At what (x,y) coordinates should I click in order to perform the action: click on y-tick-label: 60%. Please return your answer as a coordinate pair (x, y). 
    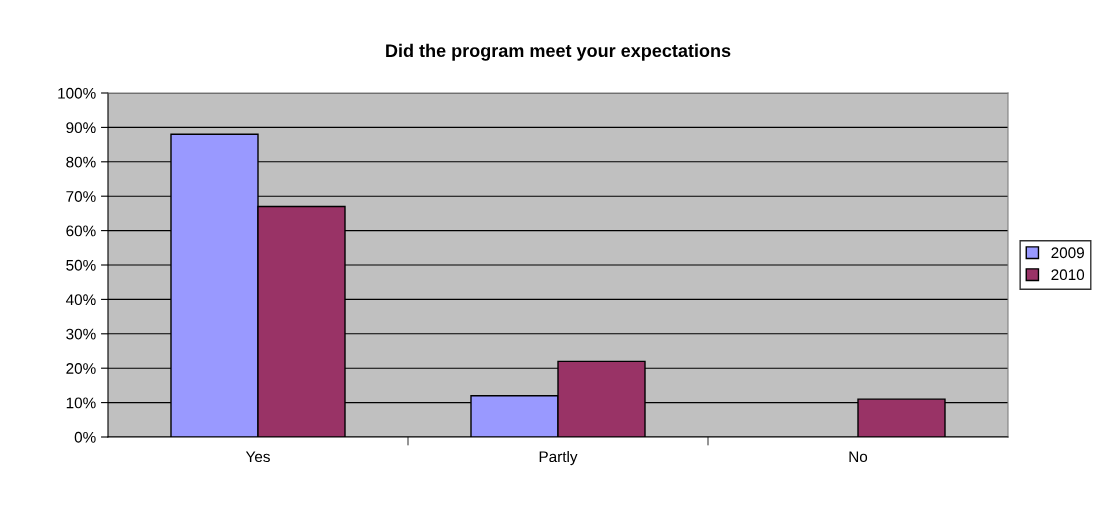
    Looking at the image, I should click on (81, 231).